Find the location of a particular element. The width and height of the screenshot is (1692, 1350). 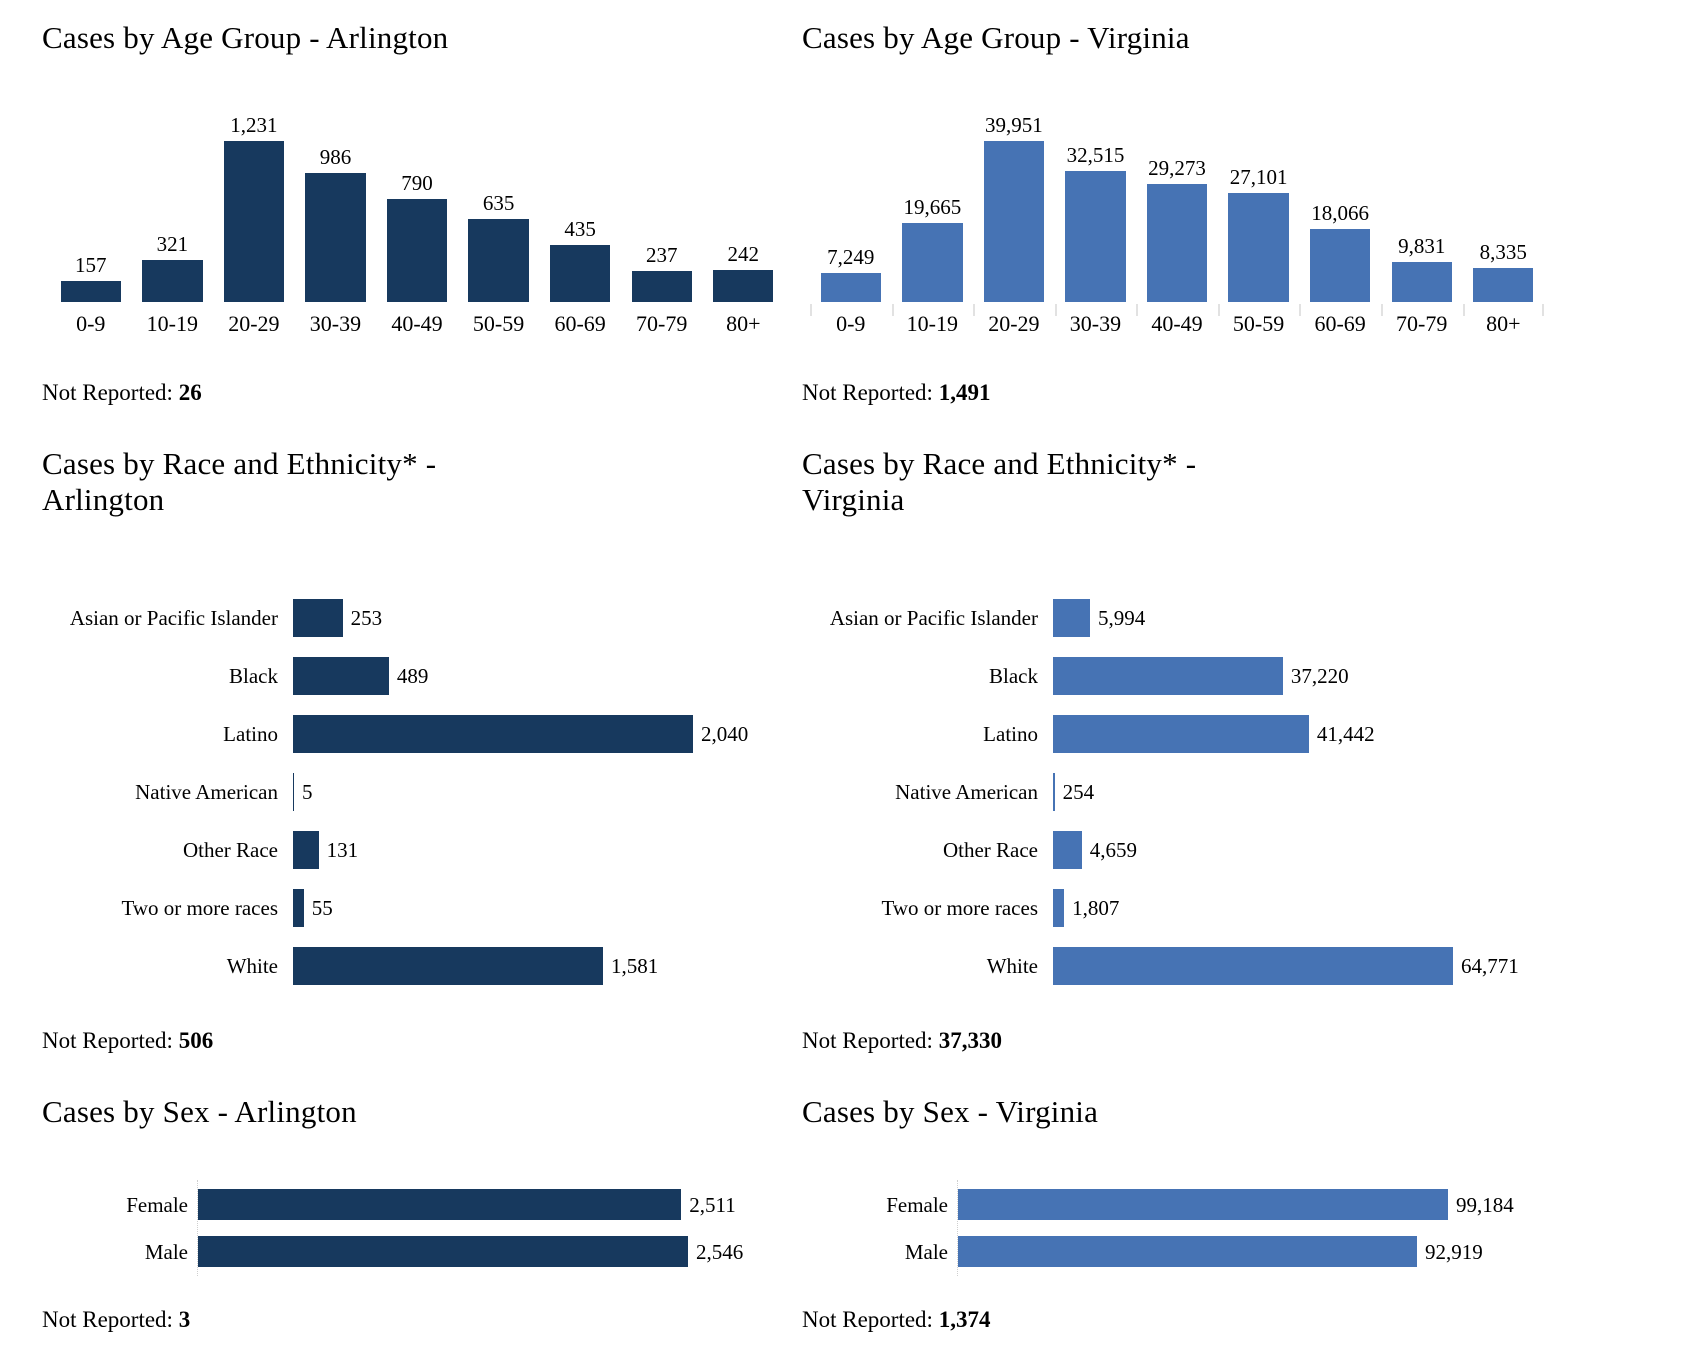

x-axis-label: 80+ is located at coordinates (743, 323).